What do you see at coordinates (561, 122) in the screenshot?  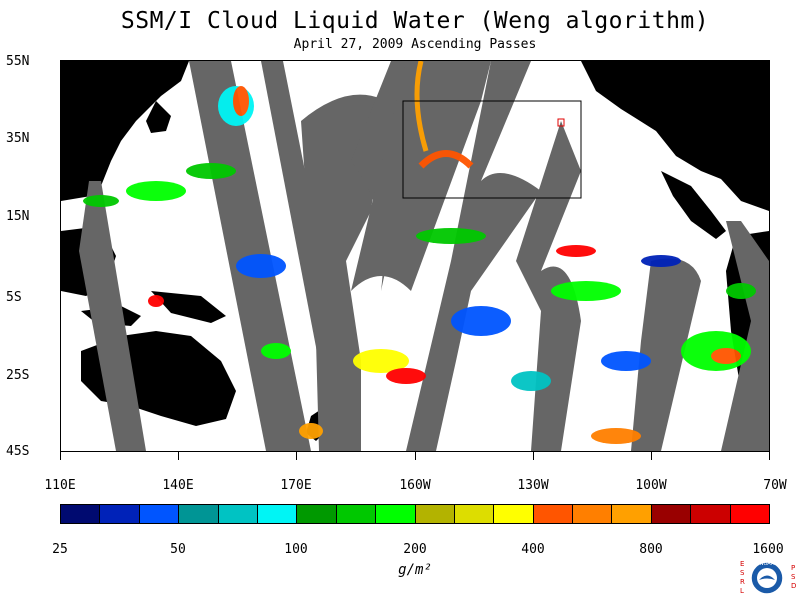 I see `location-marker` at bounding box center [561, 122].